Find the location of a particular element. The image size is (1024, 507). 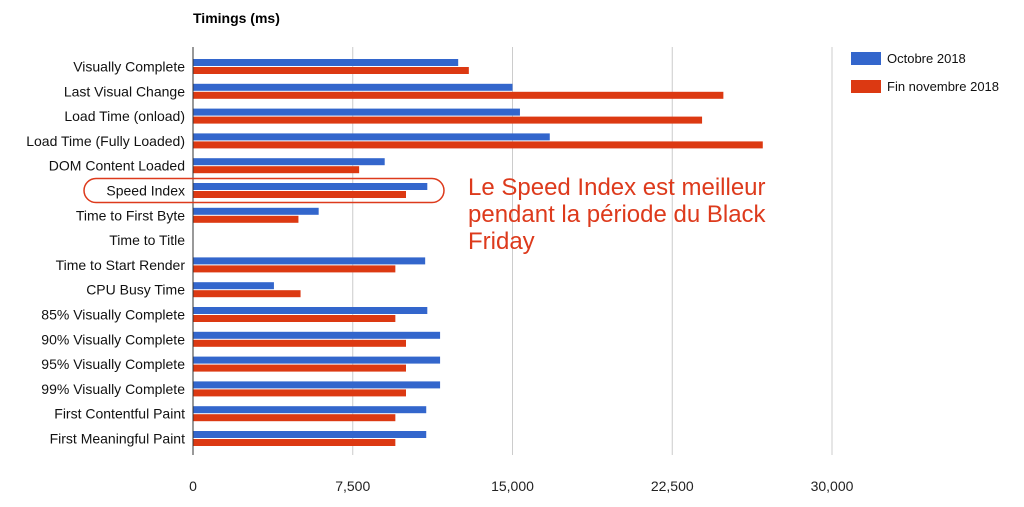

category-label: Time to First Byte is located at coordinates (130, 215).